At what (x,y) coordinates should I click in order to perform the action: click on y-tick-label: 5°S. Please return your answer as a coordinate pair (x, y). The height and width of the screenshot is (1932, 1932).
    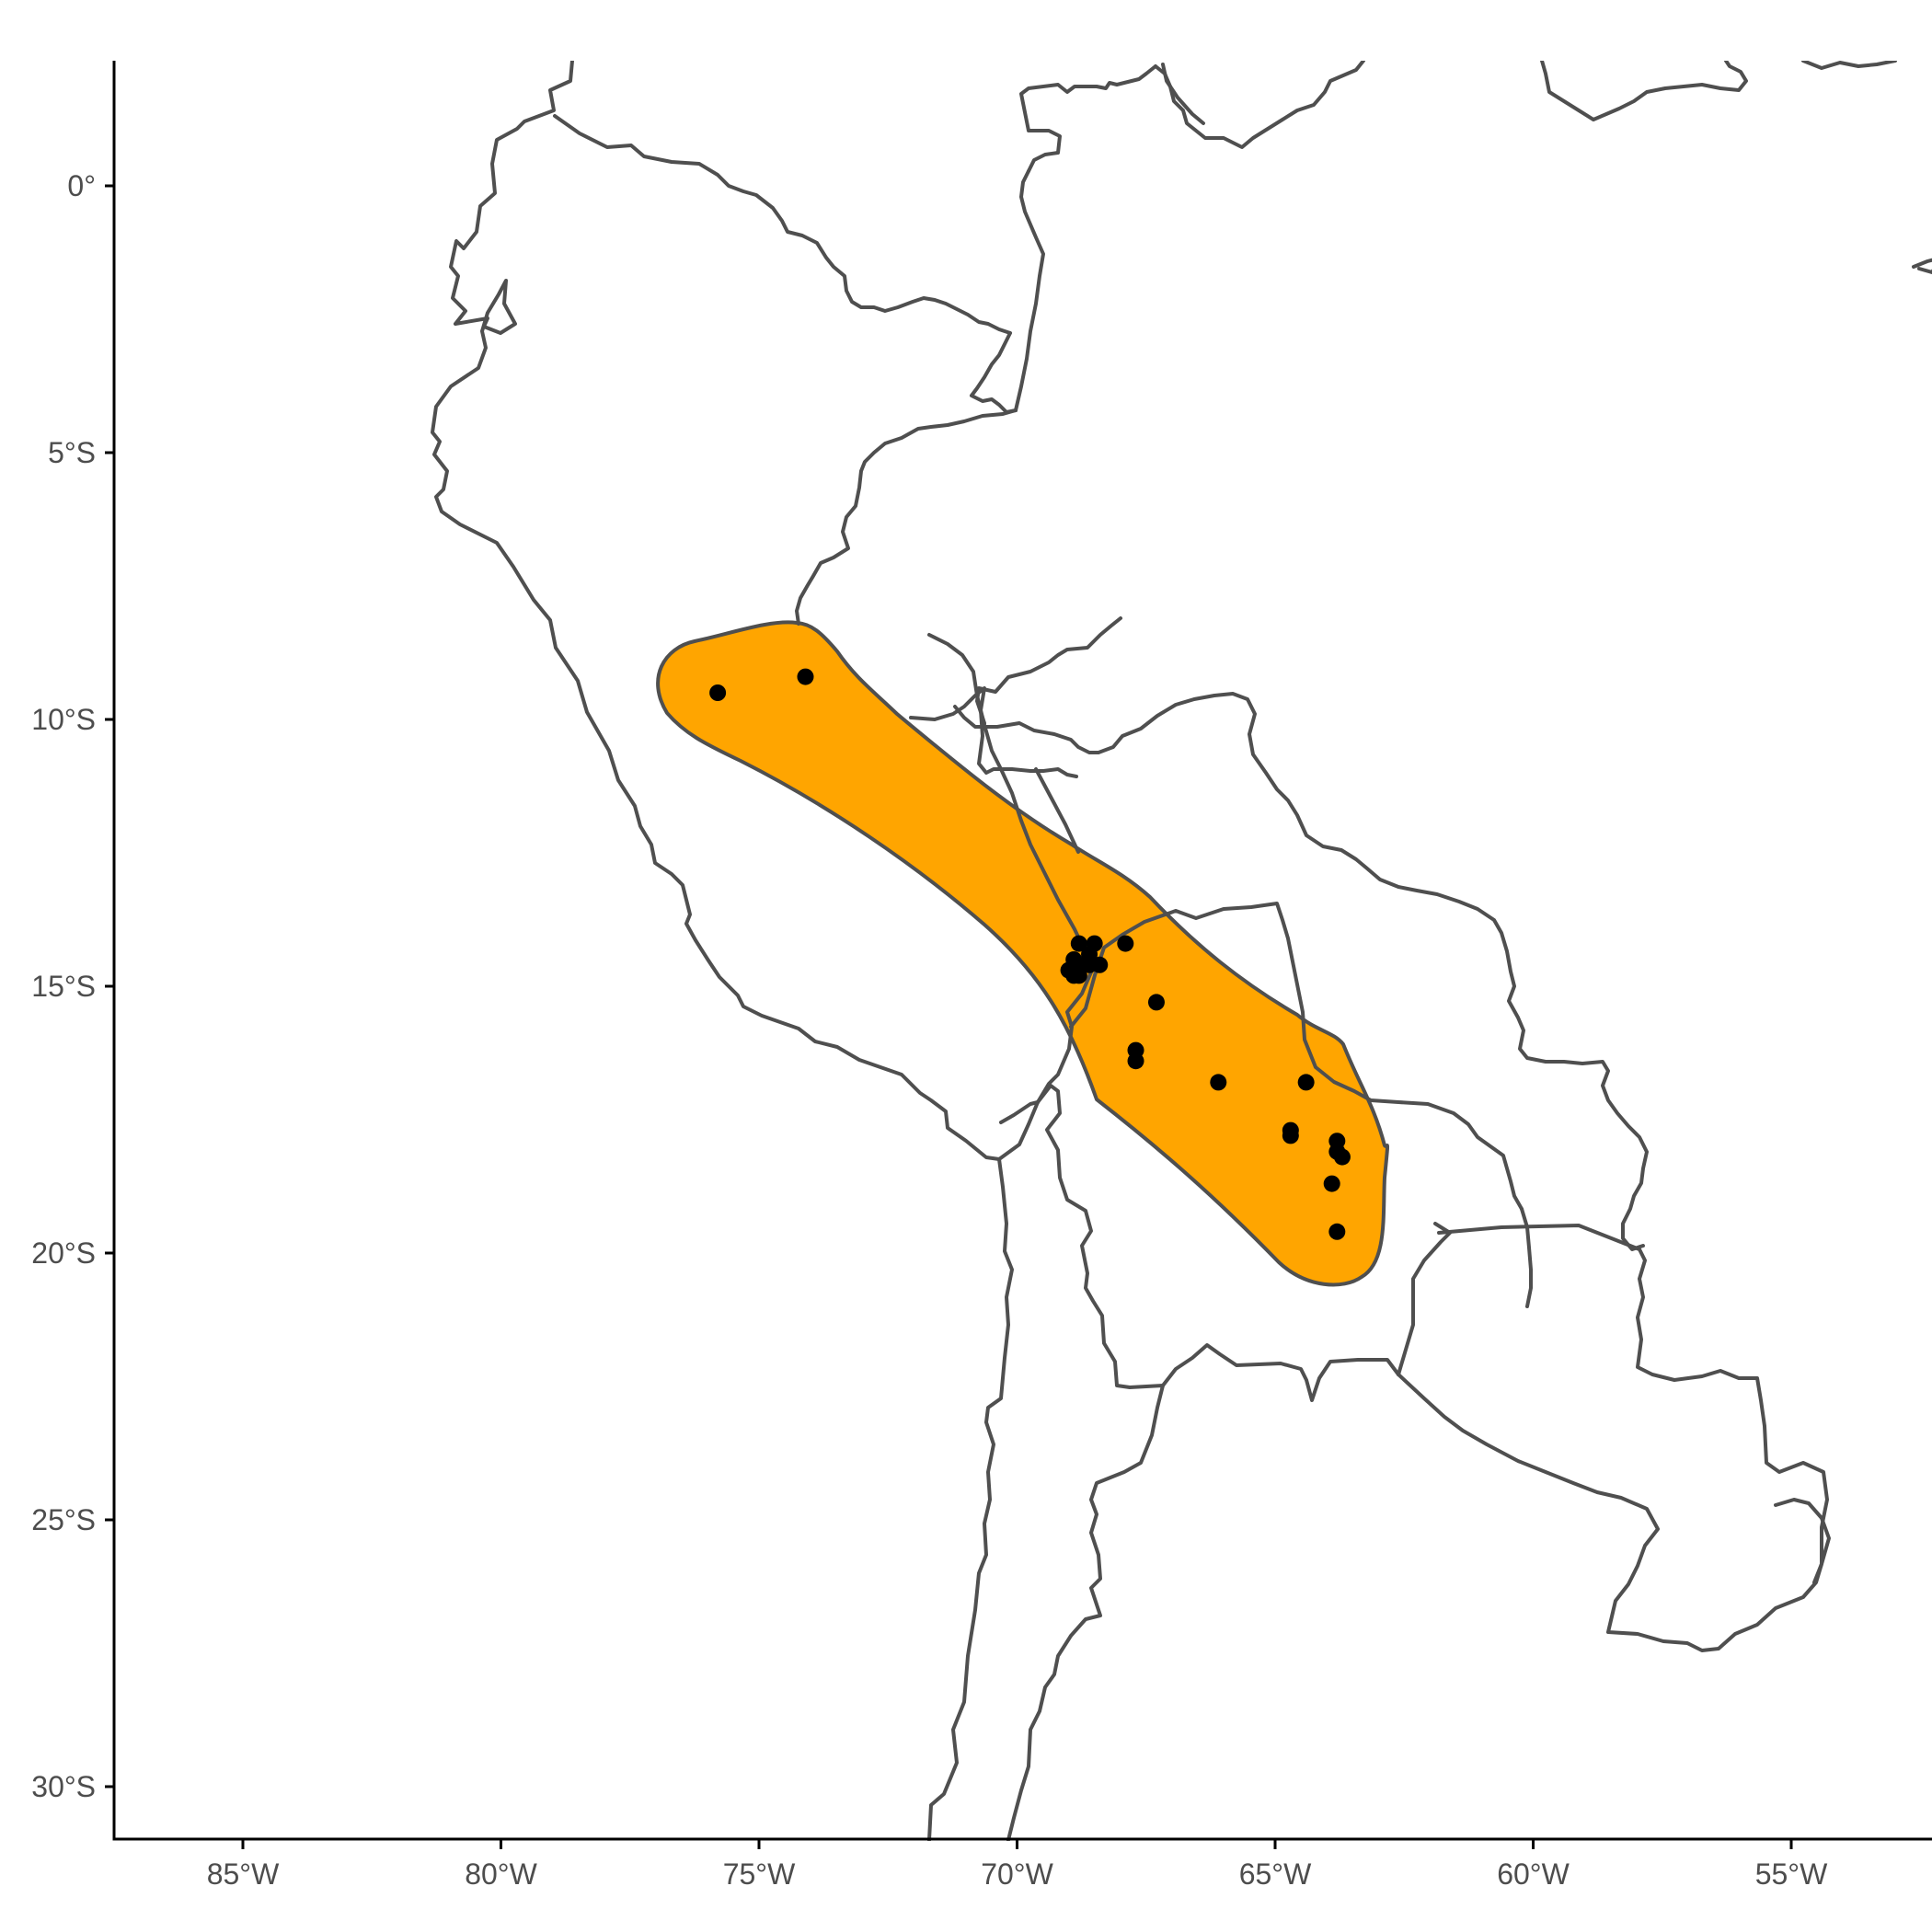
    Looking at the image, I should click on (72, 452).